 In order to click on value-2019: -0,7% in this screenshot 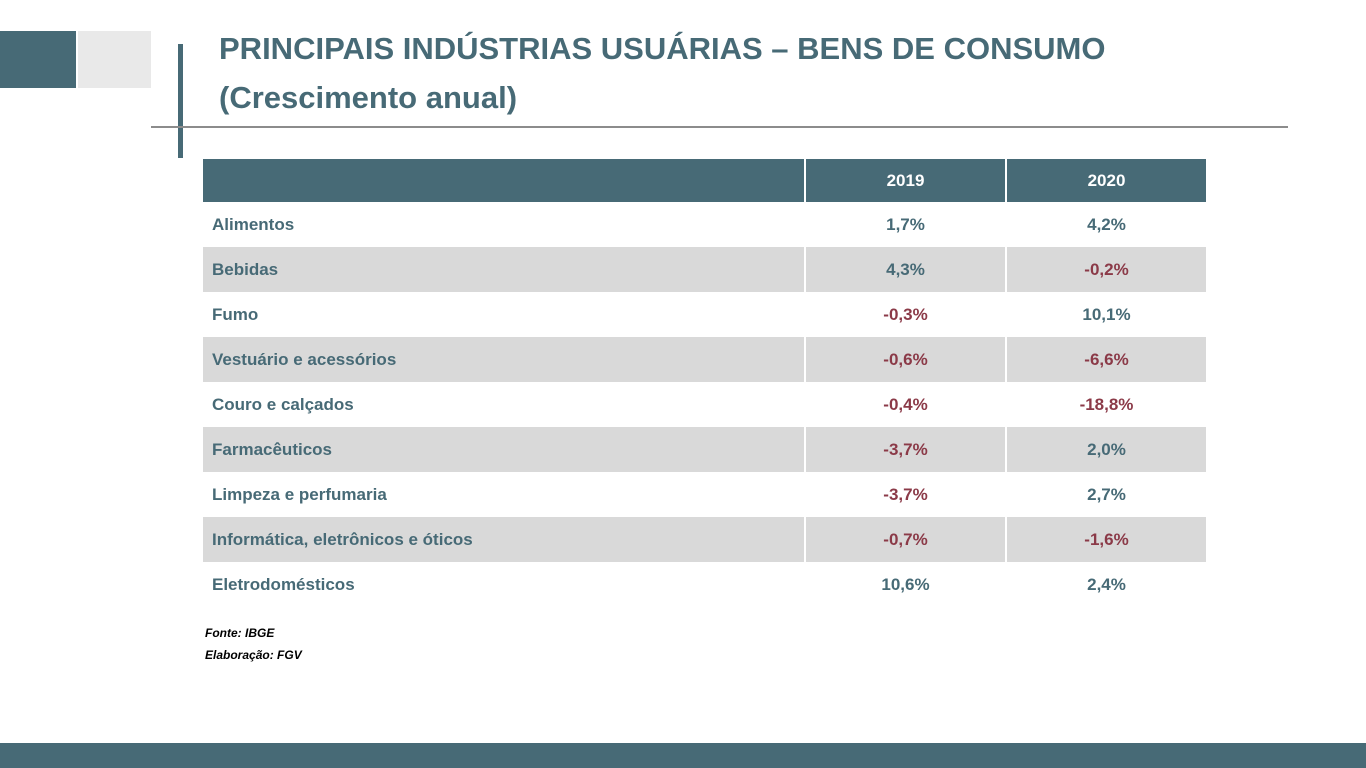, I will do `click(905, 539)`.